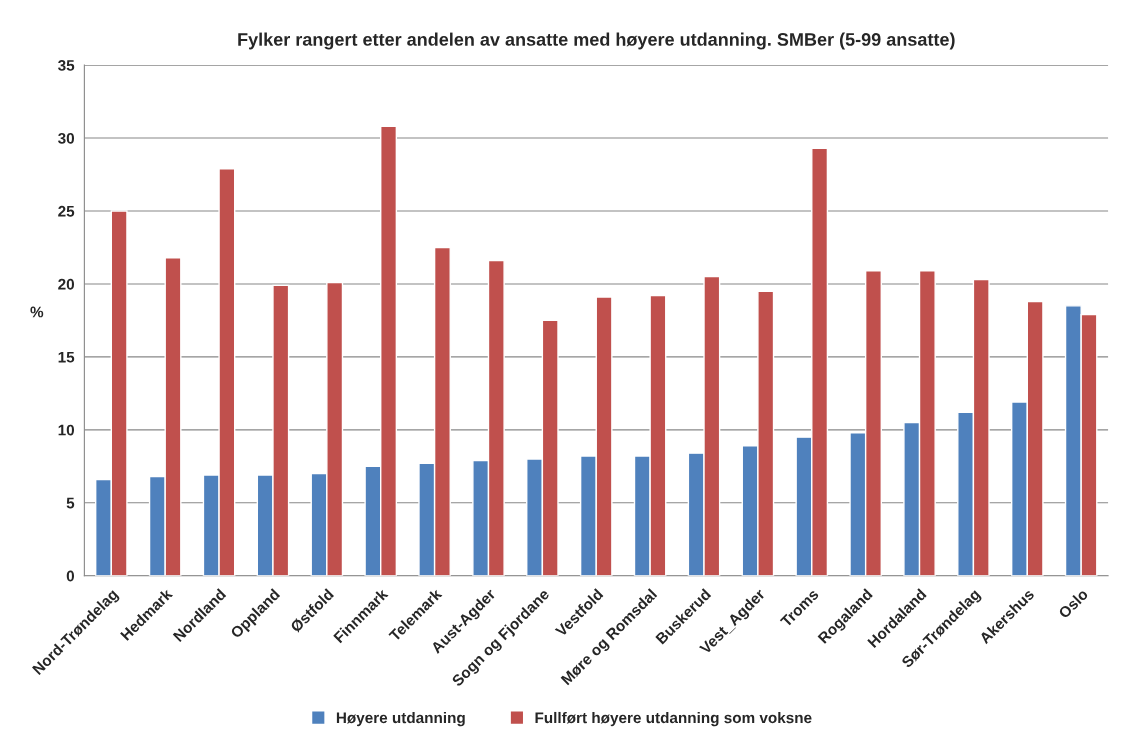  Describe the element at coordinates (70, 503) in the screenshot. I see `y-tick-label: 5` at that location.